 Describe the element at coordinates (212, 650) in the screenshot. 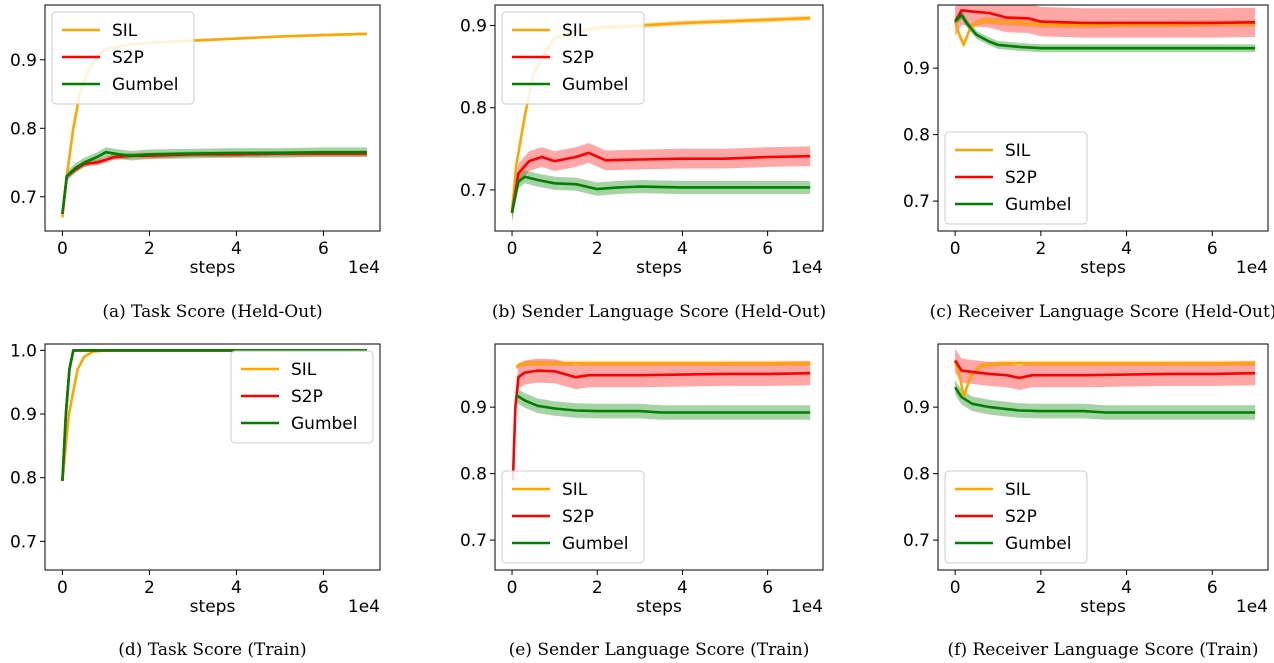

I see `subplot-caption: (d) Task Score (Train)` at that location.